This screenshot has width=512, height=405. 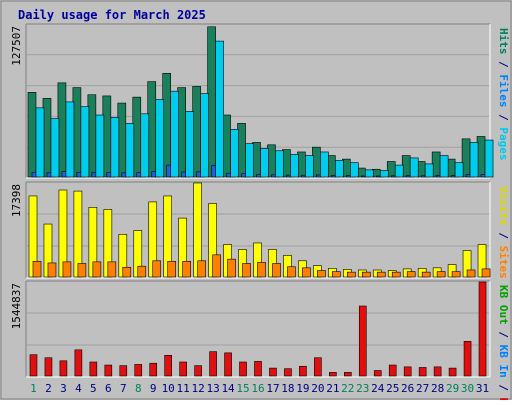 What do you see at coordinates (503, 206) in the screenshot?
I see `legend-entry: Visits` at bounding box center [503, 206].